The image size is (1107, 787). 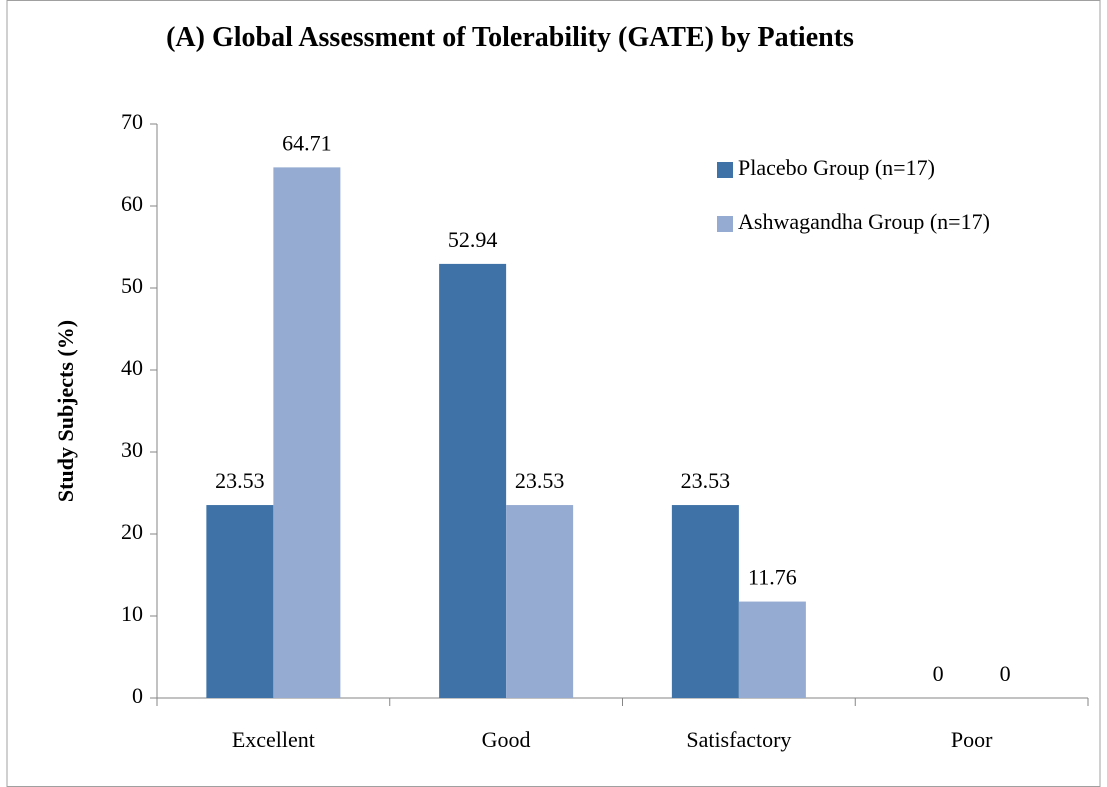 What do you see at coordinates (132, 613) in the screenshot?
I see `y-tick-label: 10` at bounding box center [132, 613].